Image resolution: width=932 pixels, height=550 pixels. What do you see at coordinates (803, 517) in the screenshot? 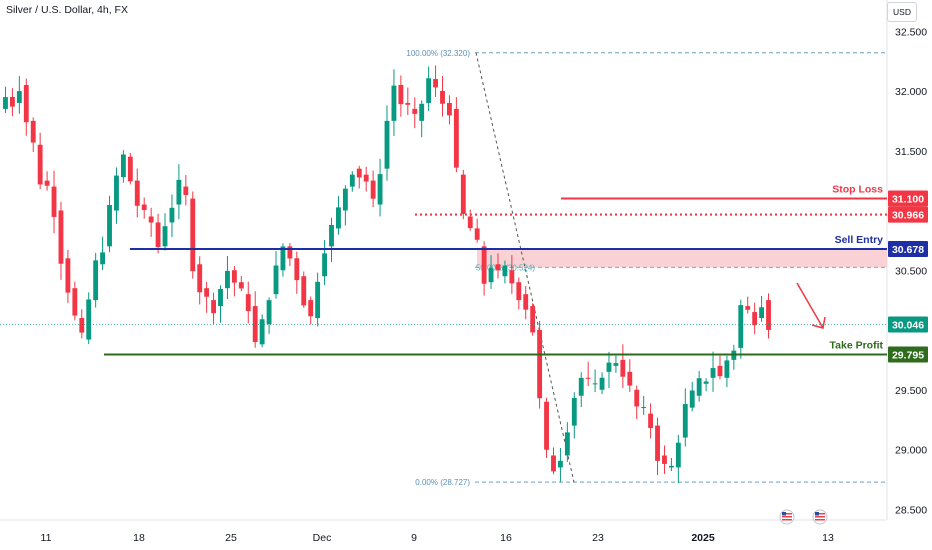
I see `event-icons` at bounding box center [803, 517].